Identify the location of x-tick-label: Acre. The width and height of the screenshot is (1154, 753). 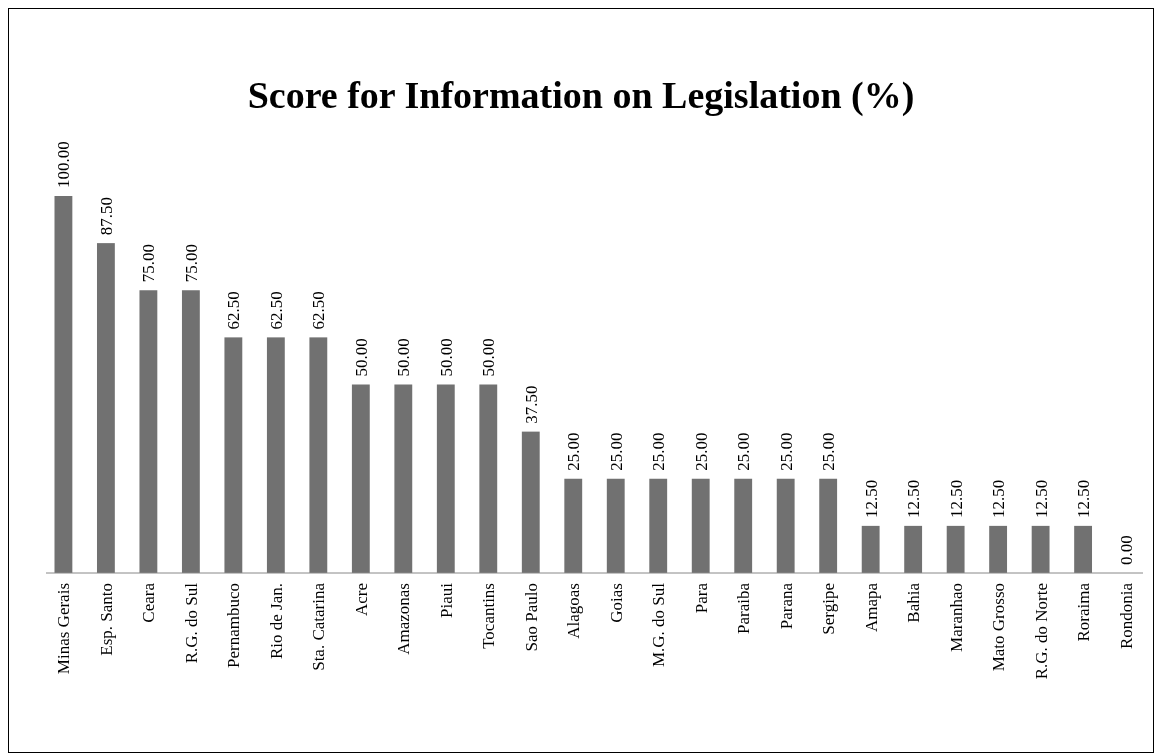
(361, 600).